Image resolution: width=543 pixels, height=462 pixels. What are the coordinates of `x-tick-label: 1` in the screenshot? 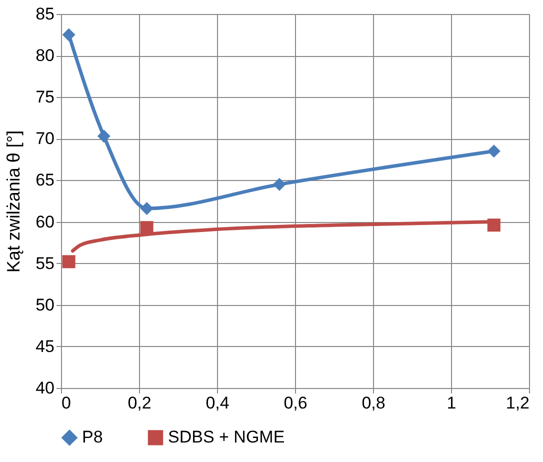 It's located at (451, 403).